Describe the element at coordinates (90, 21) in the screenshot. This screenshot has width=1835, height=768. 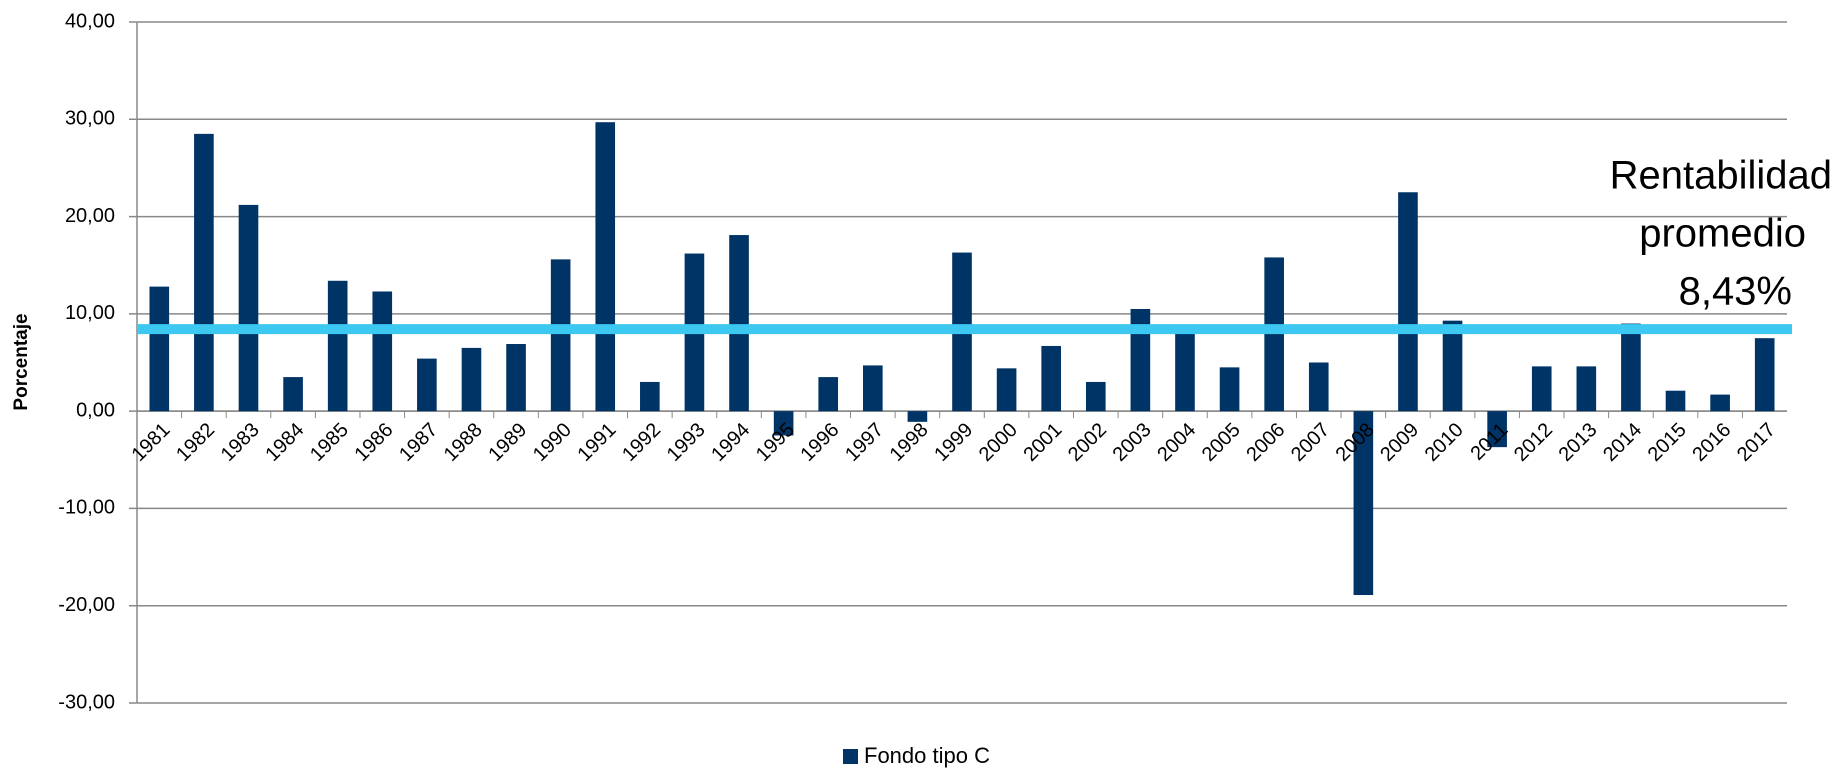
I see `y-tick-label: 40,00` at that location.